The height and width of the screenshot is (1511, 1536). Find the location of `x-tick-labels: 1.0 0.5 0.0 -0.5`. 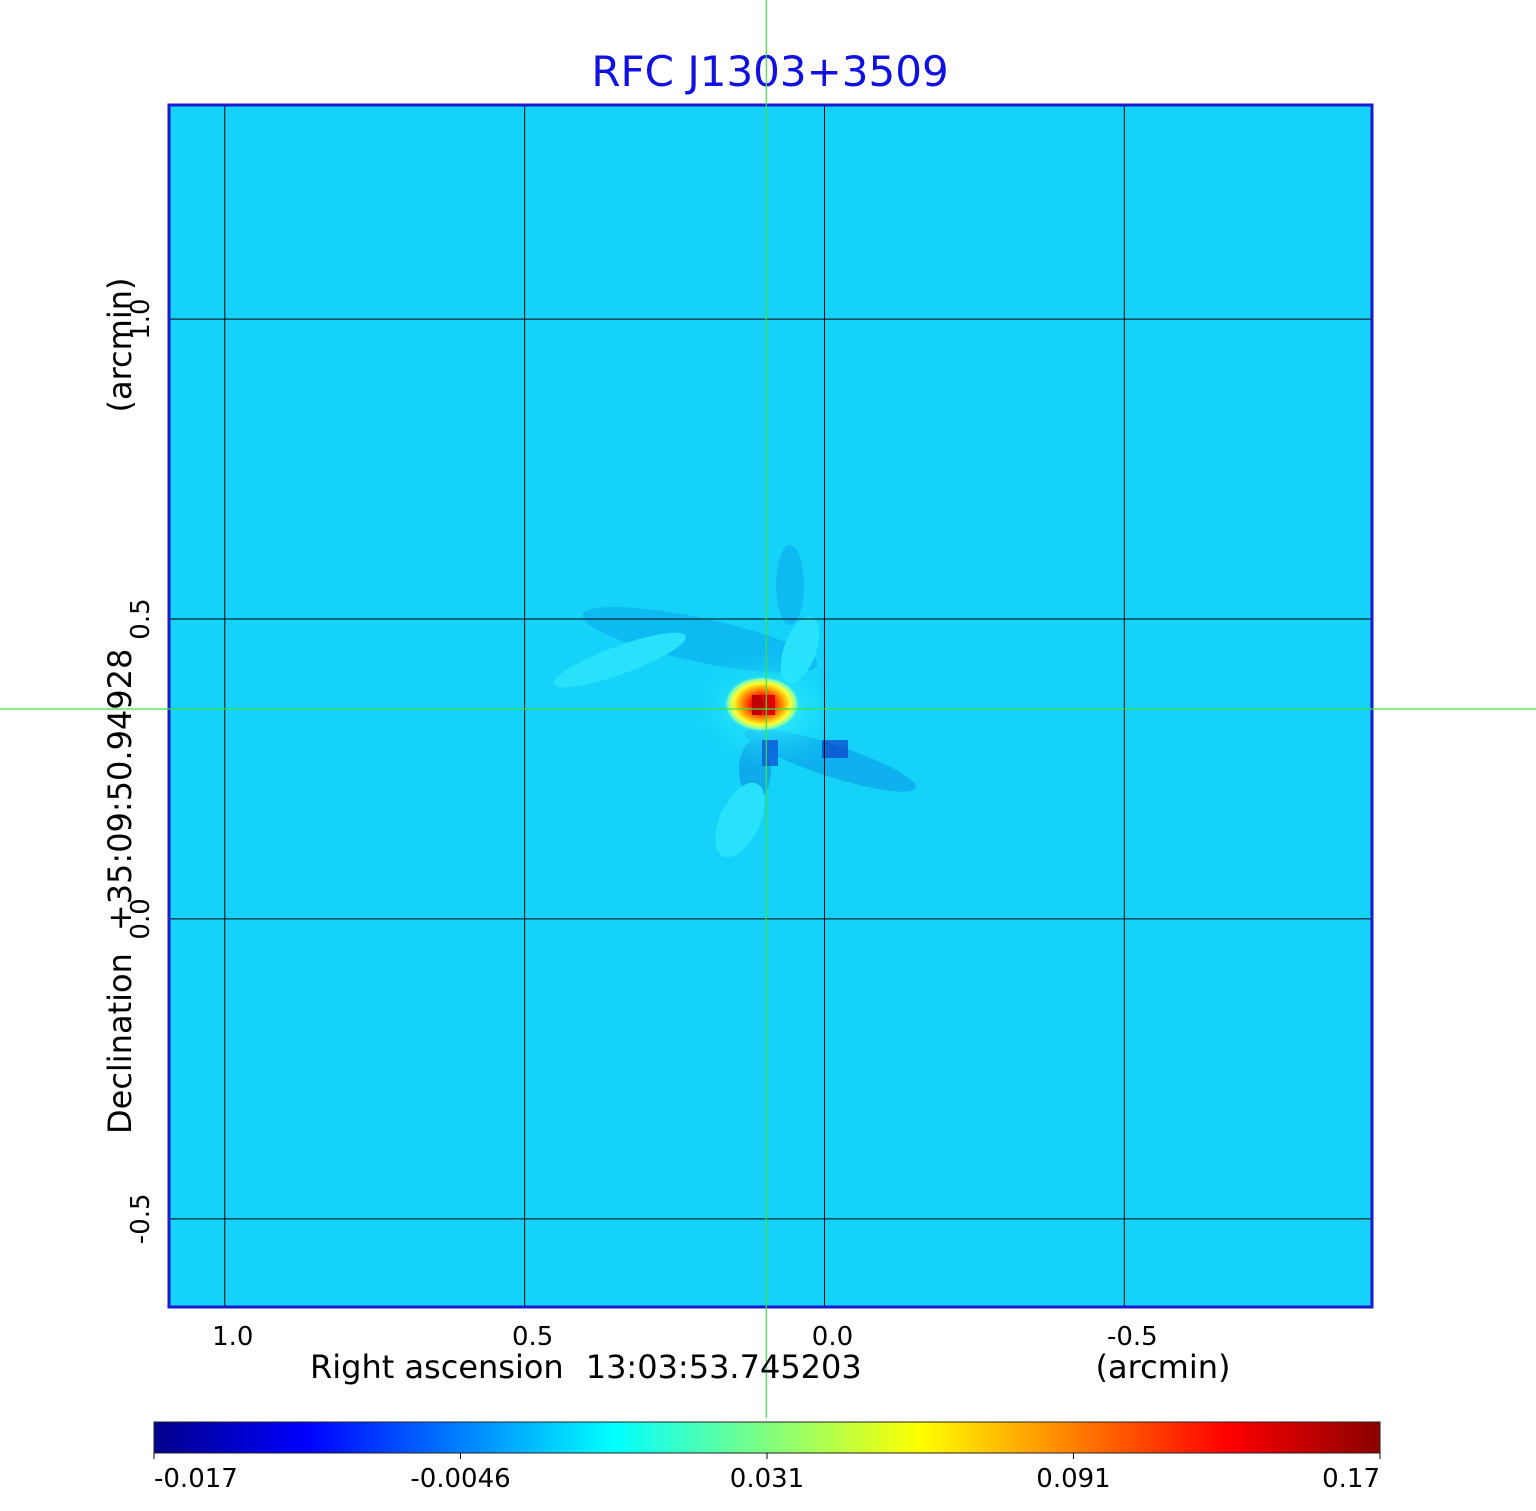

x-tick-labels: 1.0 0.5 0.0 -0.5 is located at coordinates (685, 1337).